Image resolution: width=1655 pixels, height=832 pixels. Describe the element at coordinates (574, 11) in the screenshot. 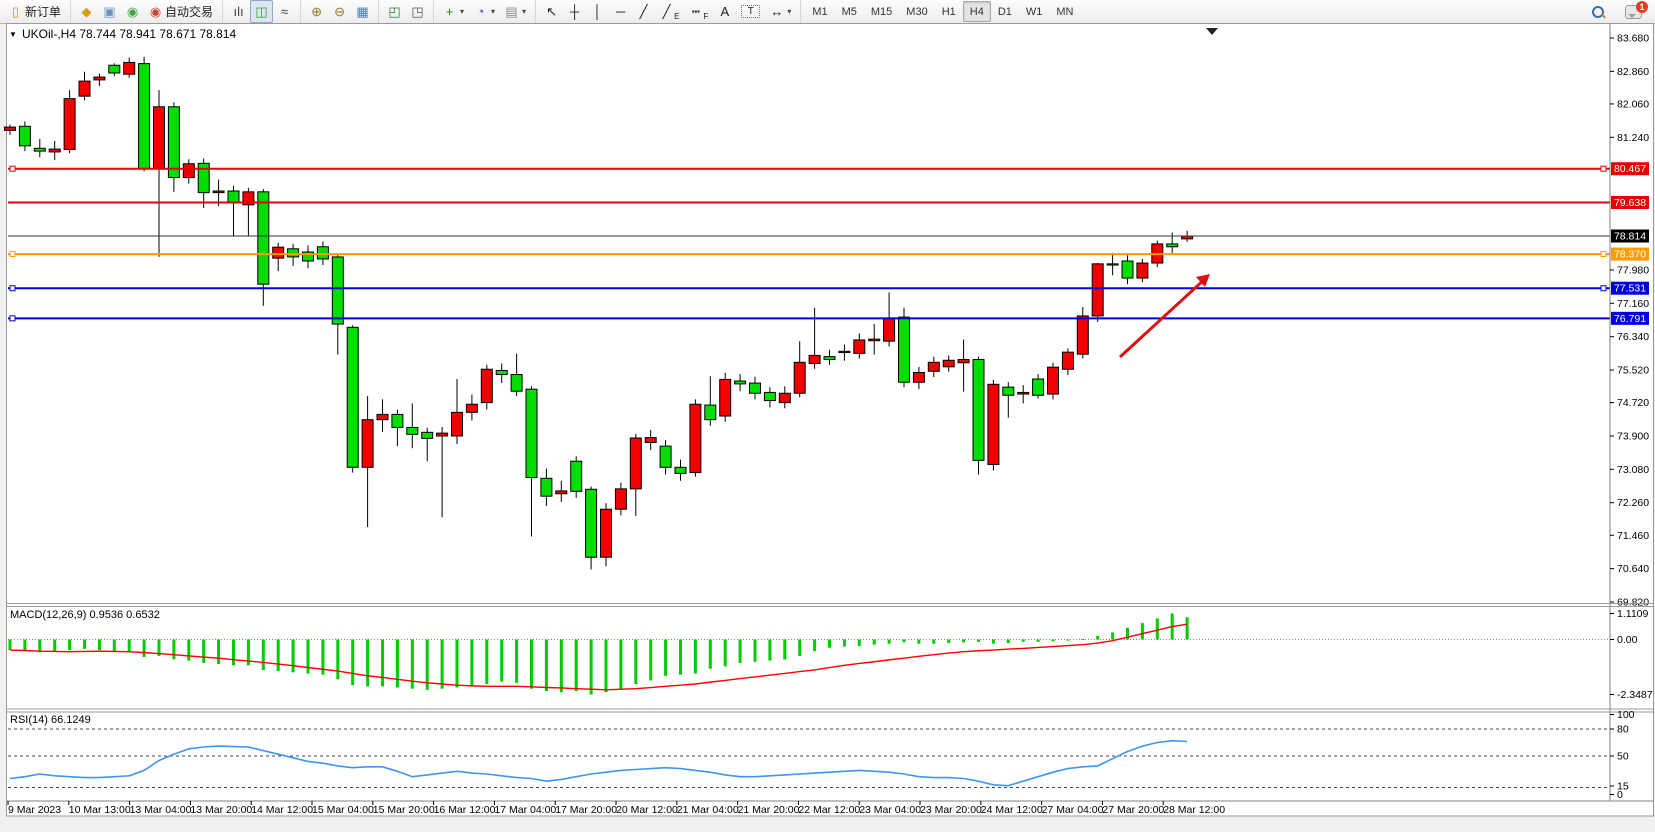

I see `crosshair-button: ┼` at that location.